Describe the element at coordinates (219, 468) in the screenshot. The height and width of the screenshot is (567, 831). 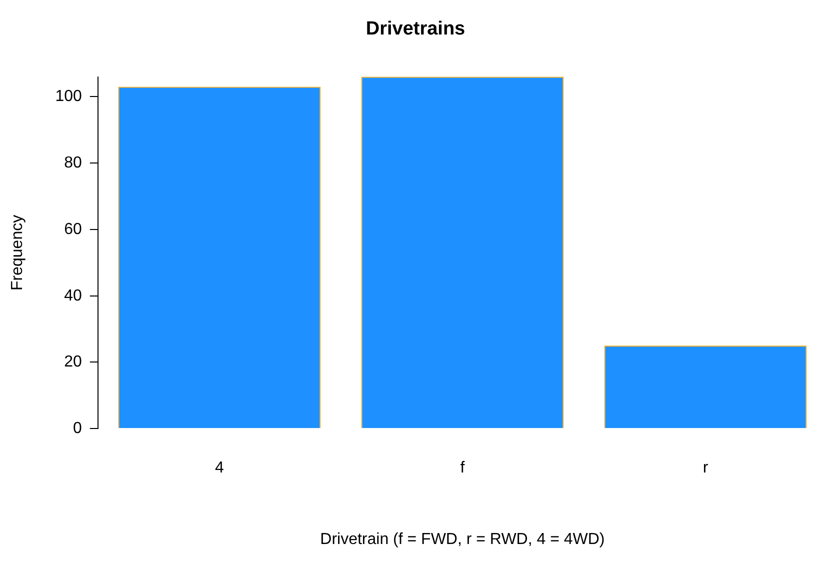
I see `x-tick-label: 4` at that location.